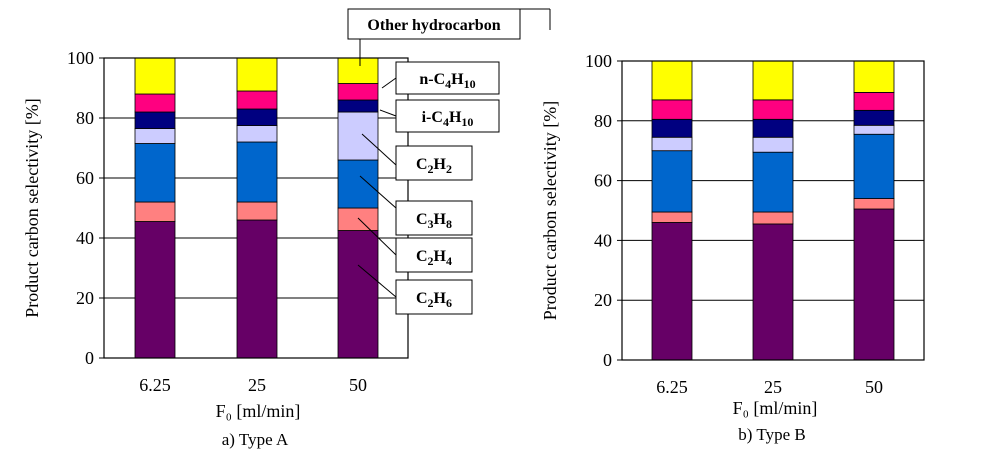 This screenshot has width=995, height=471. What do you see at coordinates (434, 258) in the screenshot?
I see `legend-label-C2H4: C2H4` at bounding box center [434, 258].